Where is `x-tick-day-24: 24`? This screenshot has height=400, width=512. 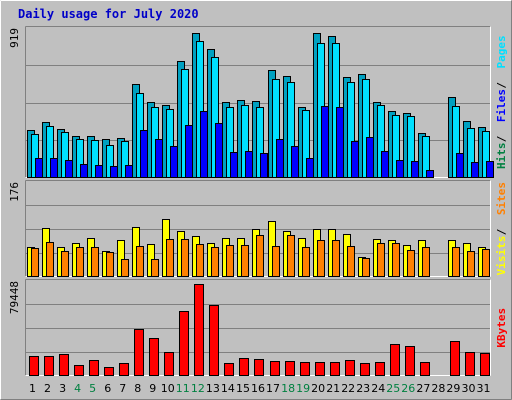
x-tick-day-24: 24 is located at coordinates (378, 388).